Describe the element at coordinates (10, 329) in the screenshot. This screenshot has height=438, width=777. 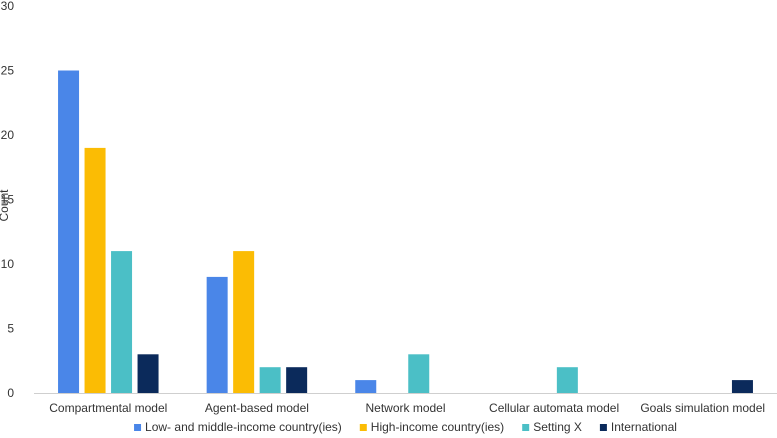
I see `y-tick-label: 5` at that location.